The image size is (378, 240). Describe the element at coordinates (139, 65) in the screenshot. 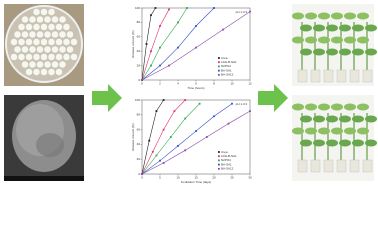

I see `y-tick-label: 20` at that location.